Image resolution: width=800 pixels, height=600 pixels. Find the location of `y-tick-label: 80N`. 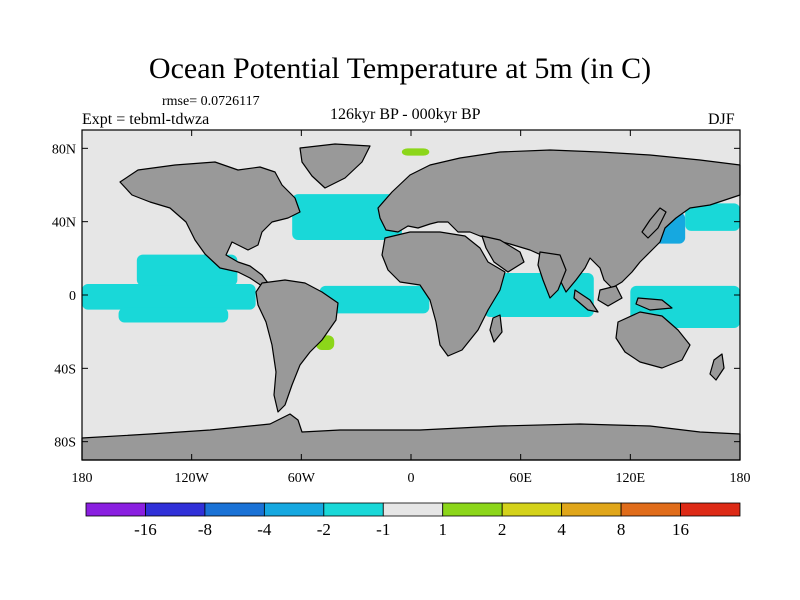

y-tick-label: 80N is located at coordinates (64, 149).